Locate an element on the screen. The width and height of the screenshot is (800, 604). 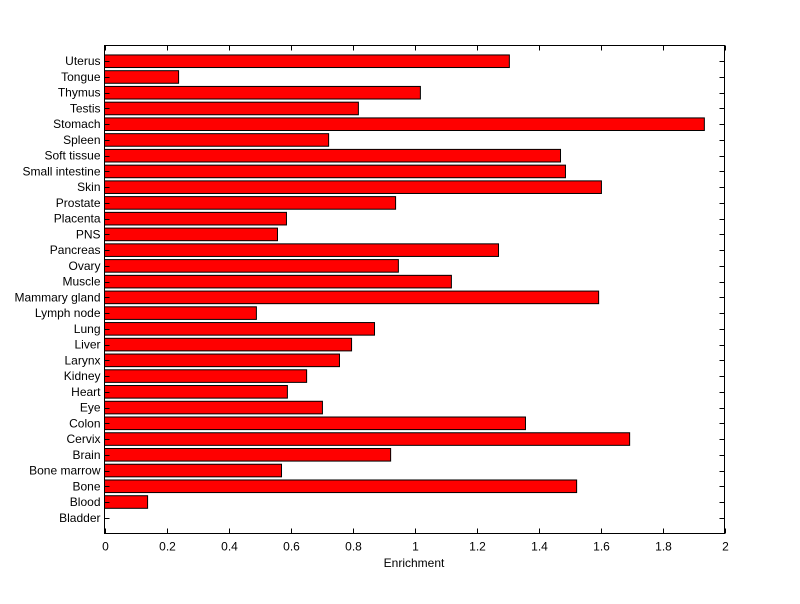
y-tick-label: Placenta is located at coordinates (77, 219).